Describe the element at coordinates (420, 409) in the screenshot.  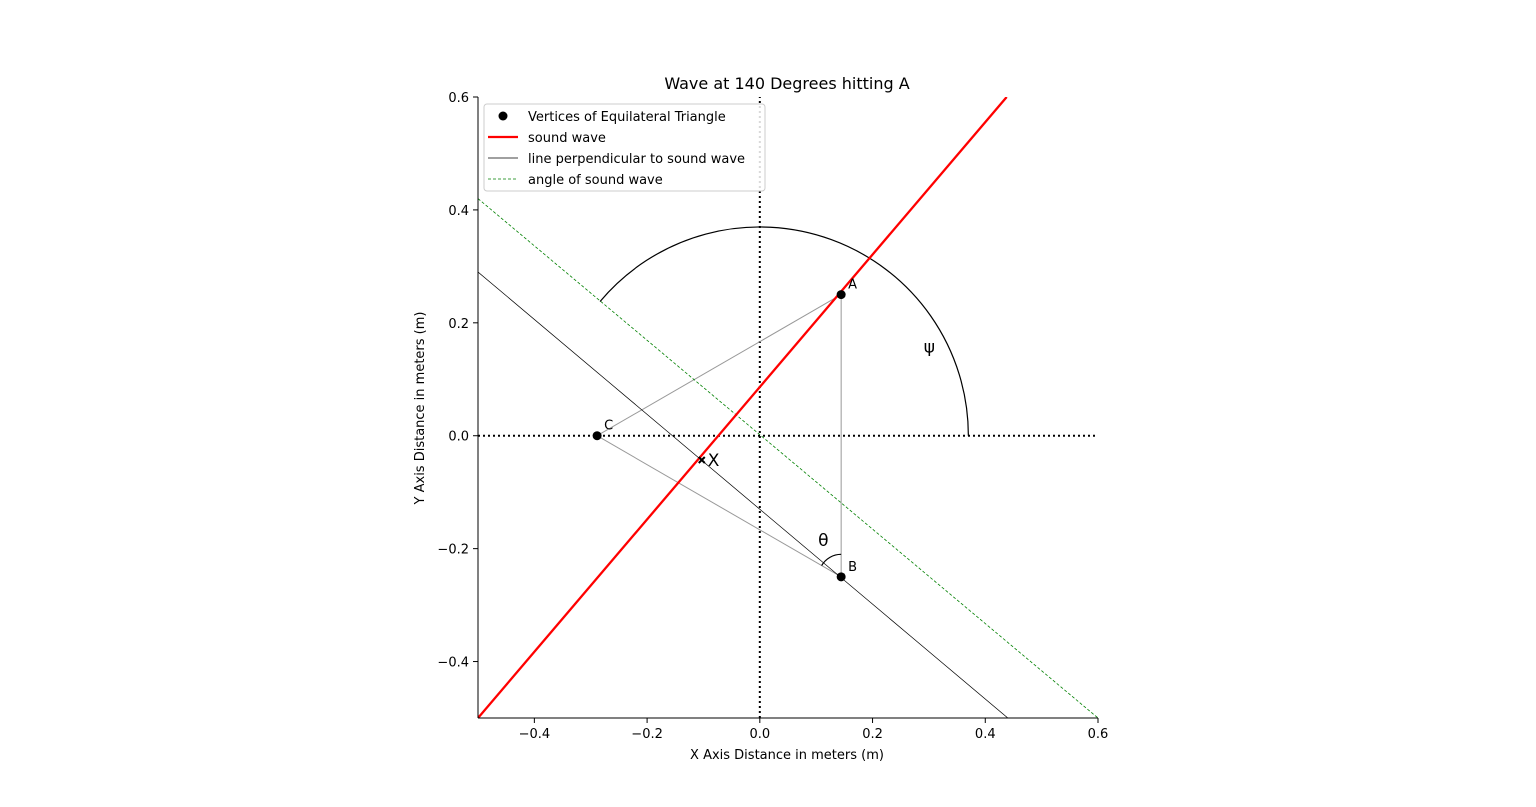
I see `y-axis-label: Y Axis Distance in meters (m)` at that location.